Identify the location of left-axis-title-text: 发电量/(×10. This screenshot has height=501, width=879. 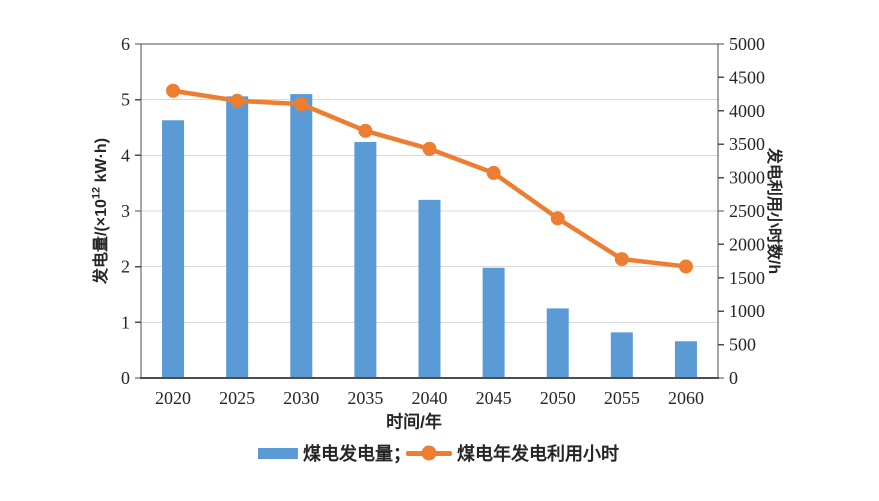
(101, 242).